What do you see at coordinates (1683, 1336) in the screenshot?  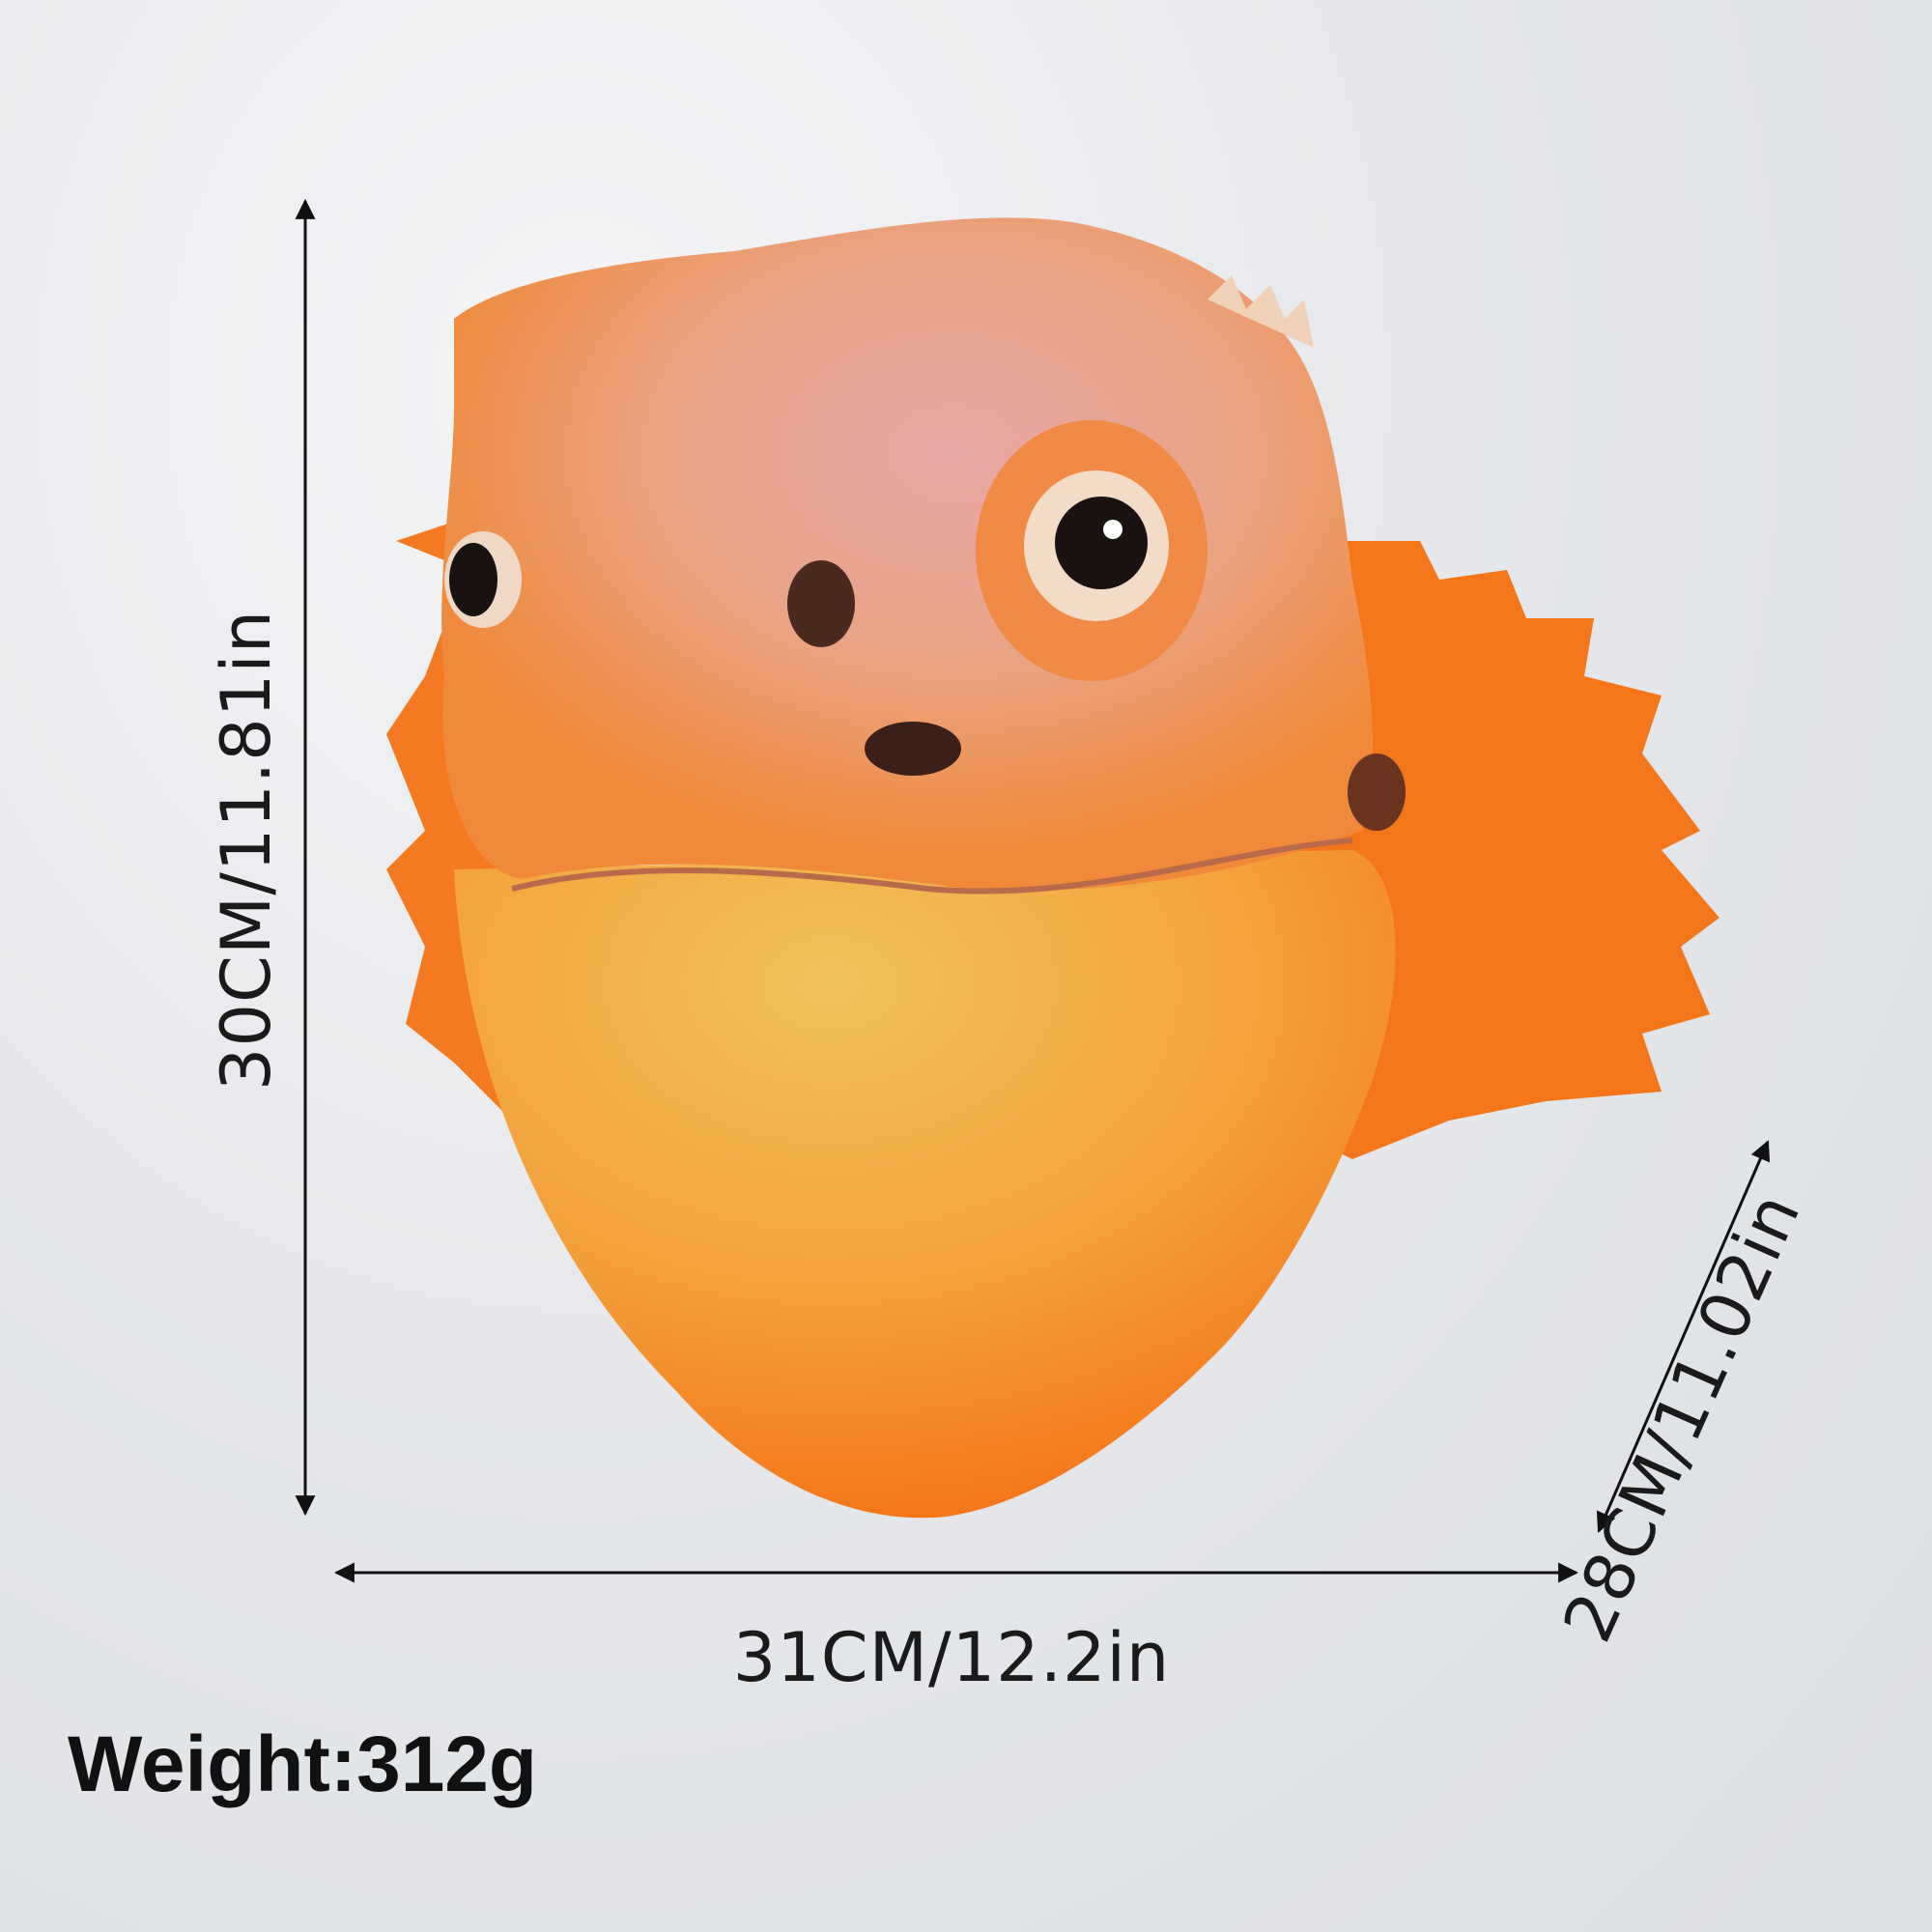 I see `depth-arrow` at bounding box center [1683, 1336].